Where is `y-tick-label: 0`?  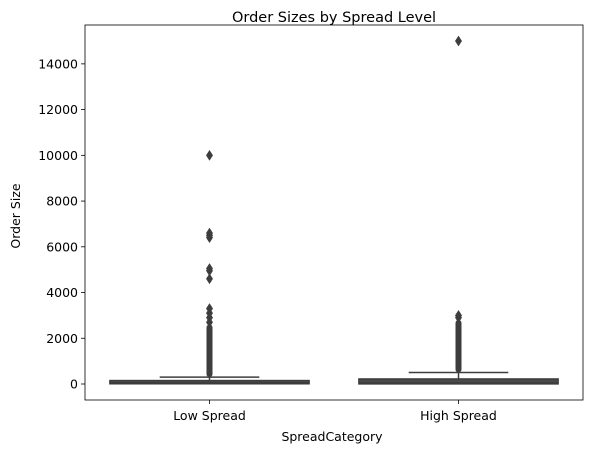
y-tick-label: 0 is located at coordinates (74, 383).